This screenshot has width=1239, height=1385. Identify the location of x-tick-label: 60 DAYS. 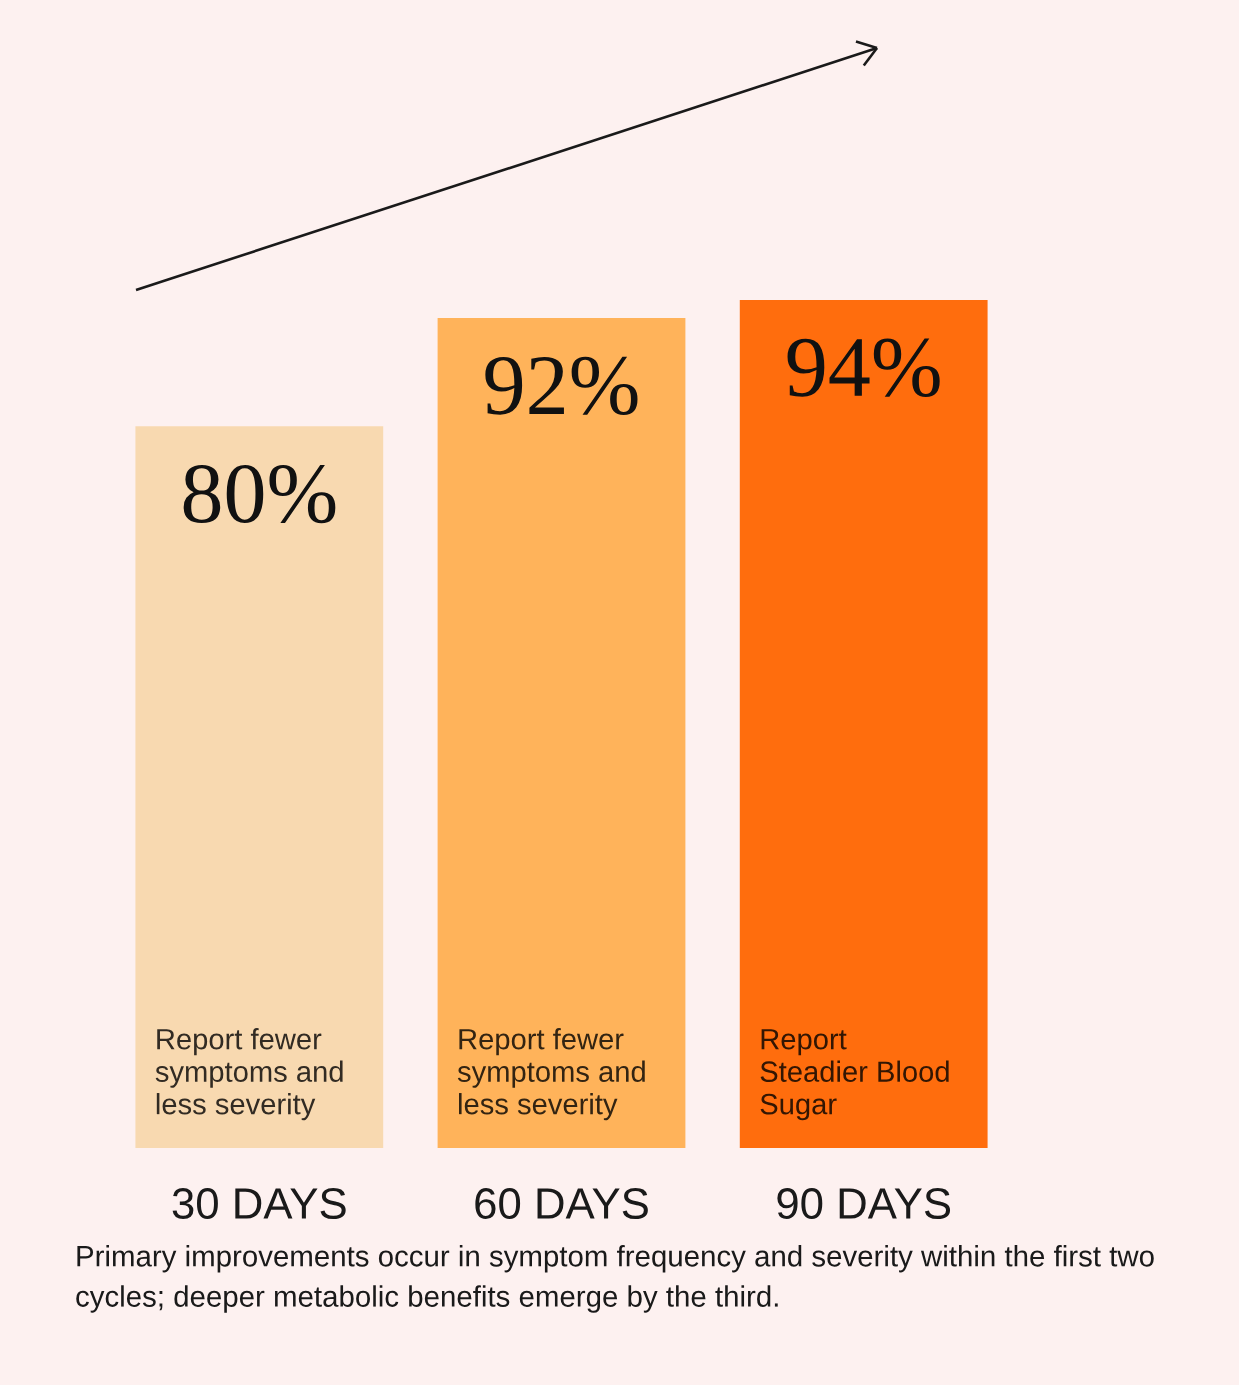
(561, 1204).